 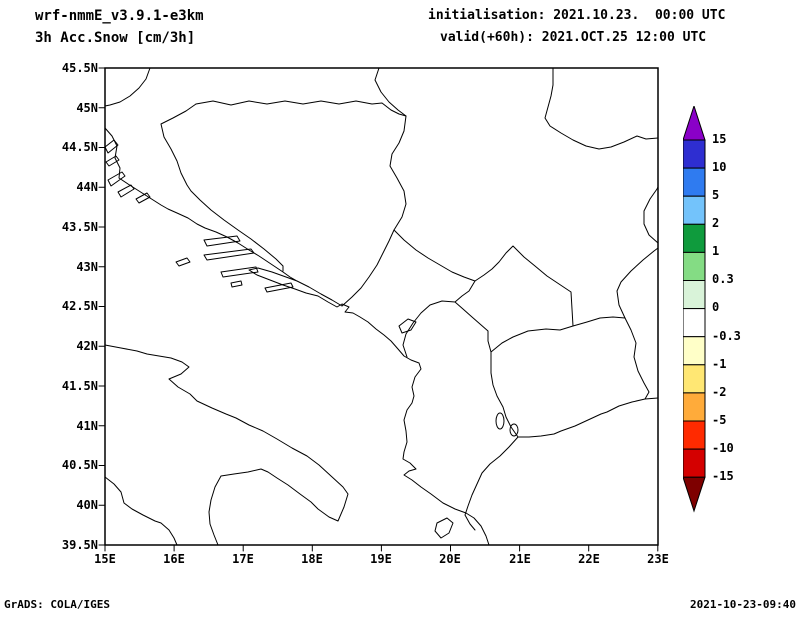 What do you see at coordinates (79, 306) in the screenshot?
I see `lat-axis-label: 42.5N` at bounding box center [79, 306].